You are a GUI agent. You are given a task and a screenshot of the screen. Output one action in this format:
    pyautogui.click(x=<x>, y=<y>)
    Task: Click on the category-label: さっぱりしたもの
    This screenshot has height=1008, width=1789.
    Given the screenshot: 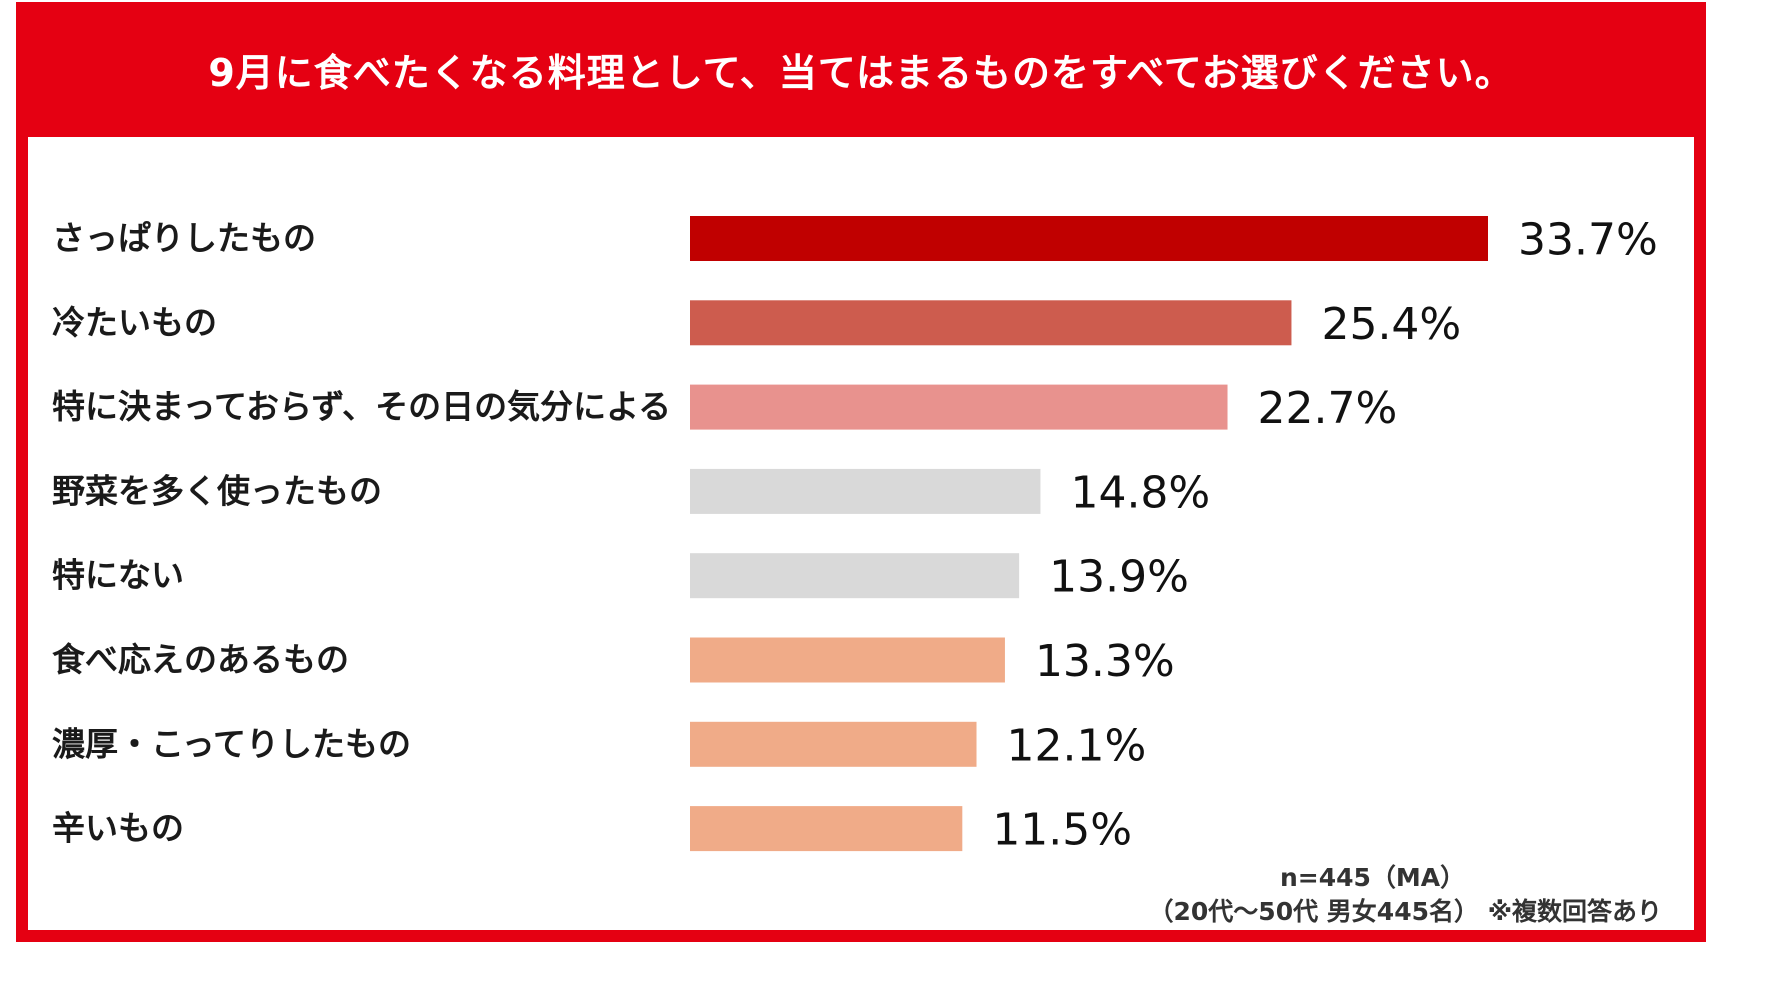 What is the action you would take?
    pyautogui.click(x=184, y=238)
    